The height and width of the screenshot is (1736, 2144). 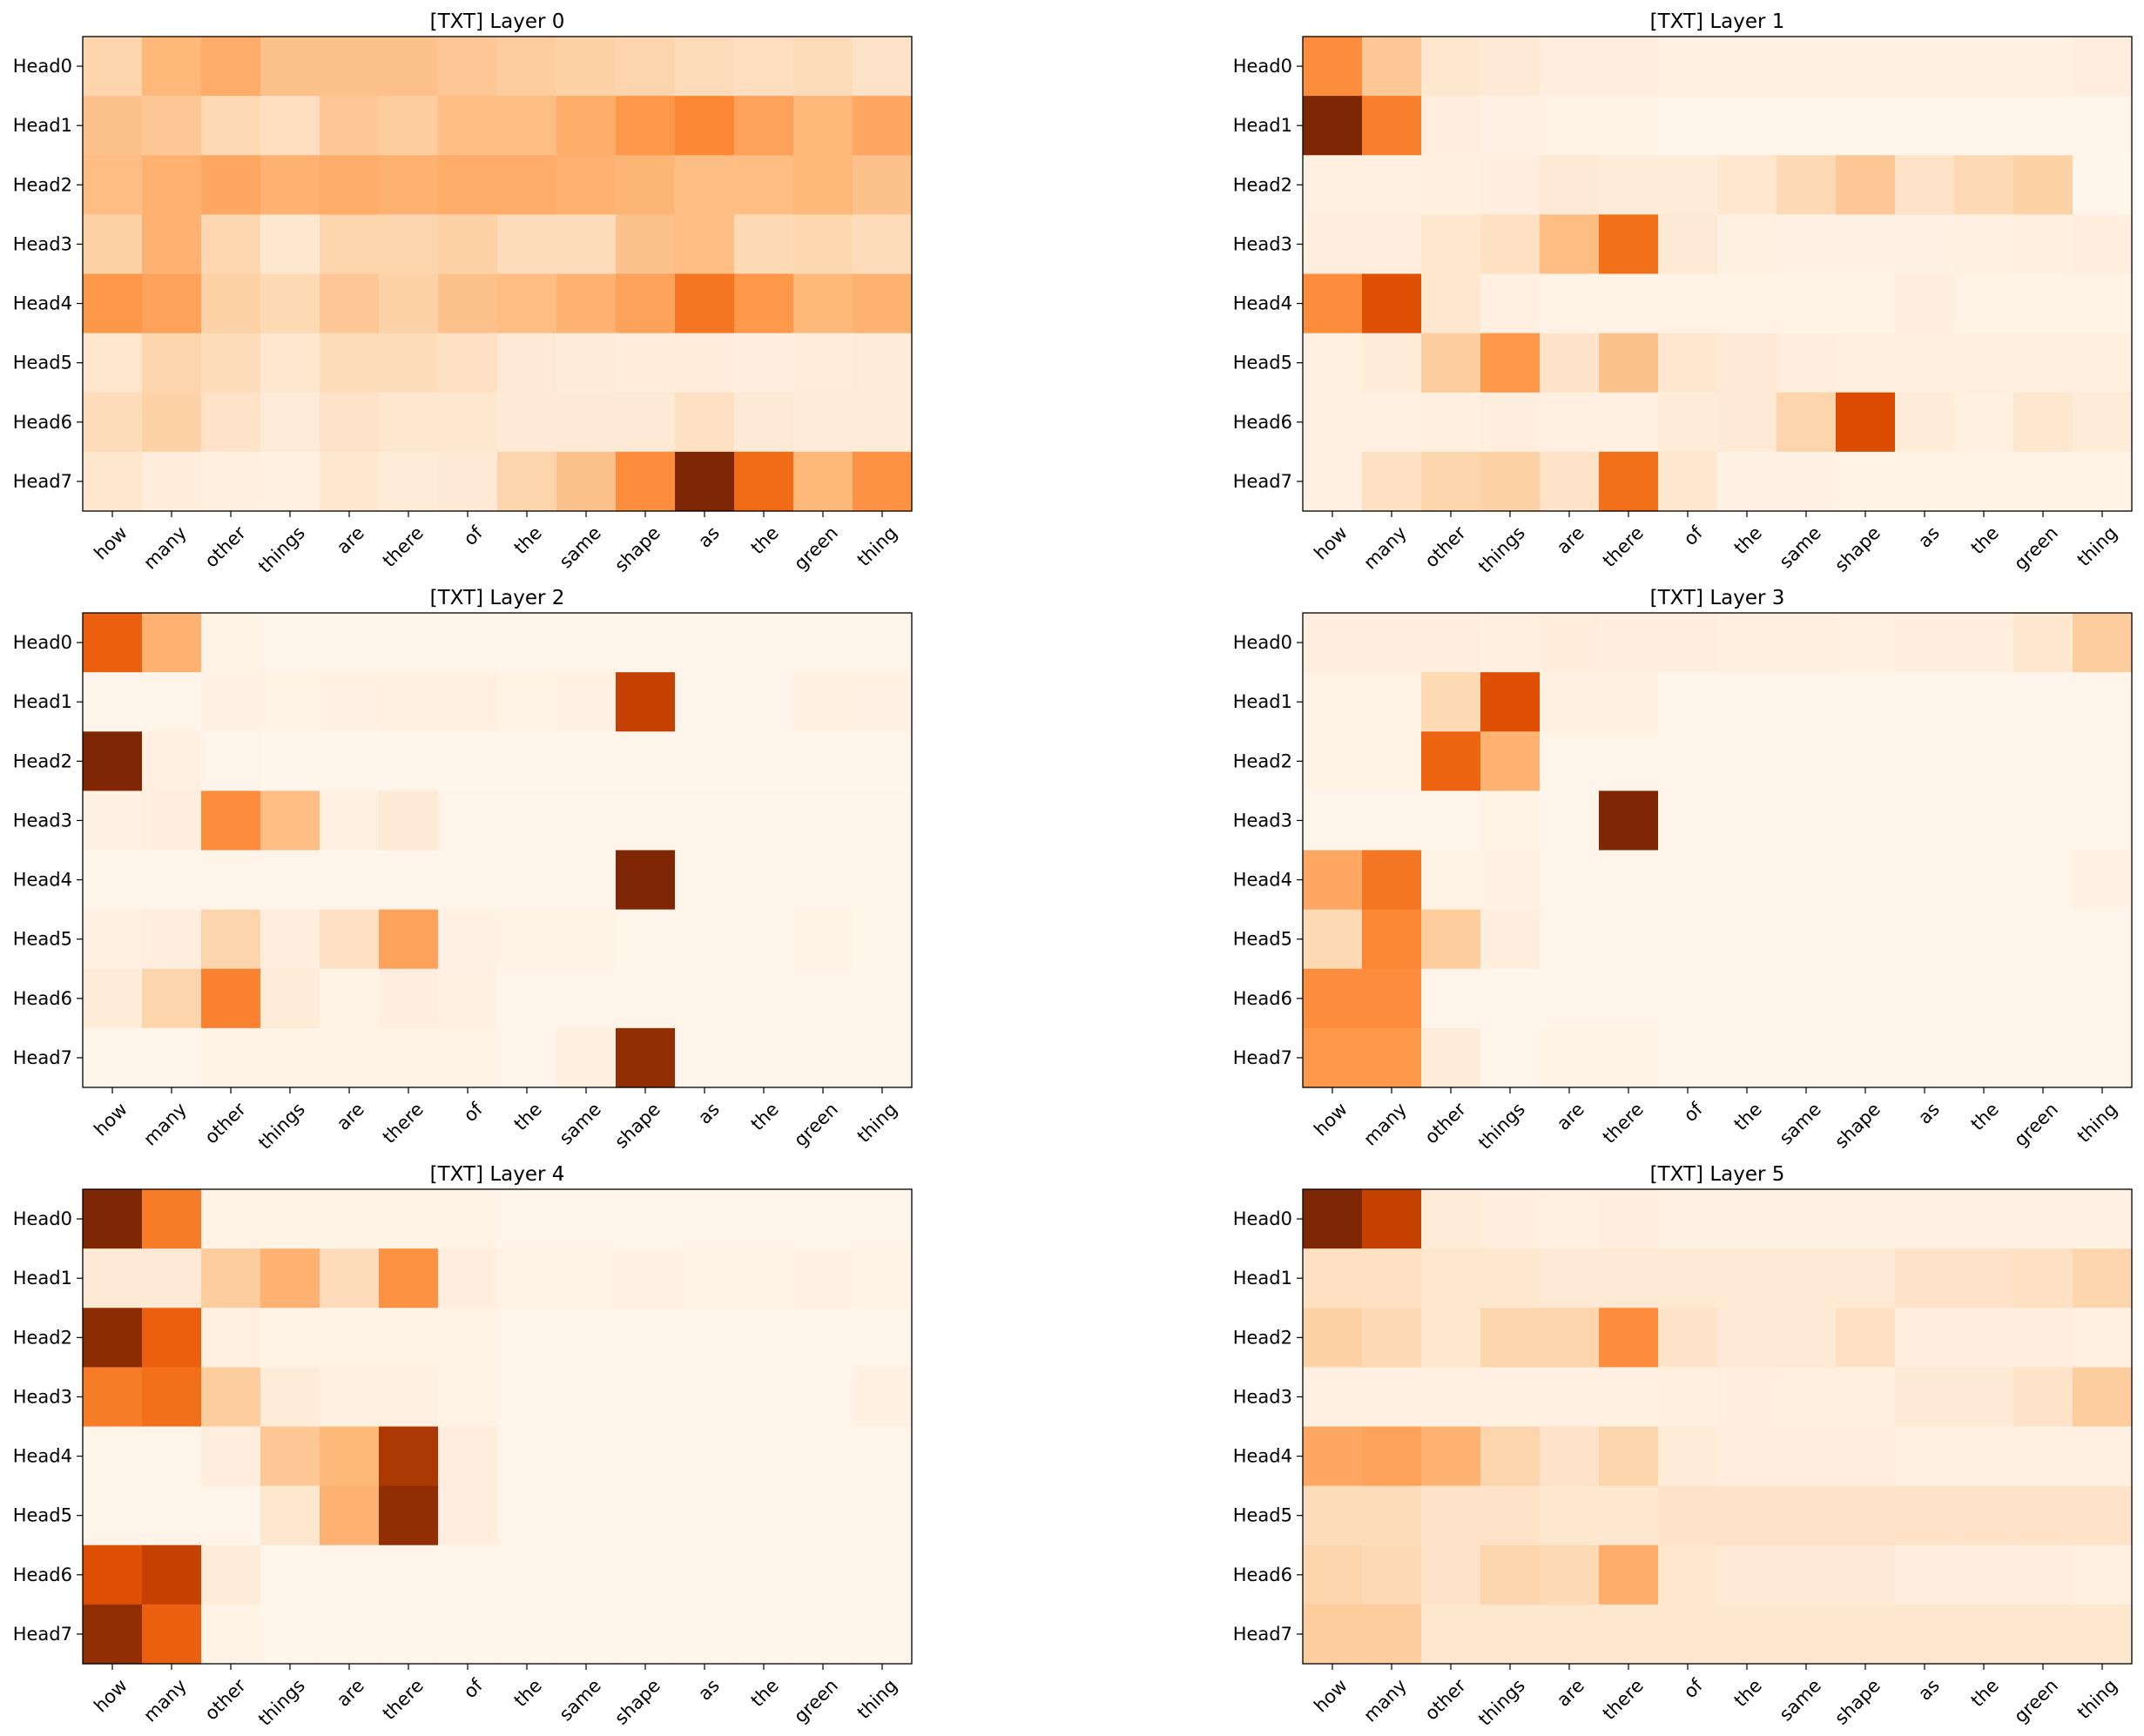 I want to click on y-tick-label: Head6, so click(x=42, y=998).